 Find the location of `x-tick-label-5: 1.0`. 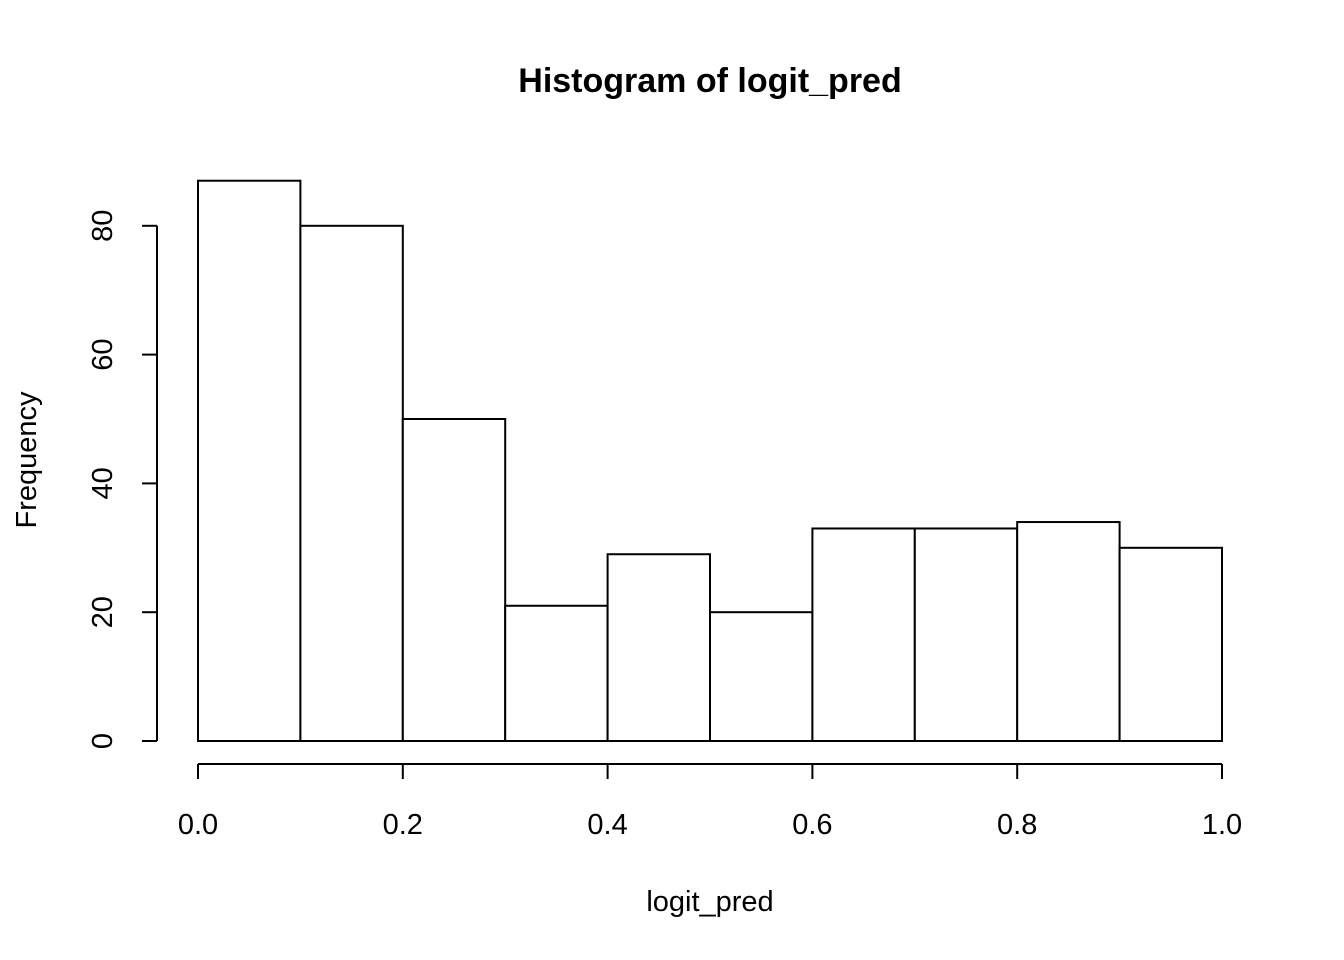

x-tick-label-5: 1.0 is located at coordinates (1222, 825).